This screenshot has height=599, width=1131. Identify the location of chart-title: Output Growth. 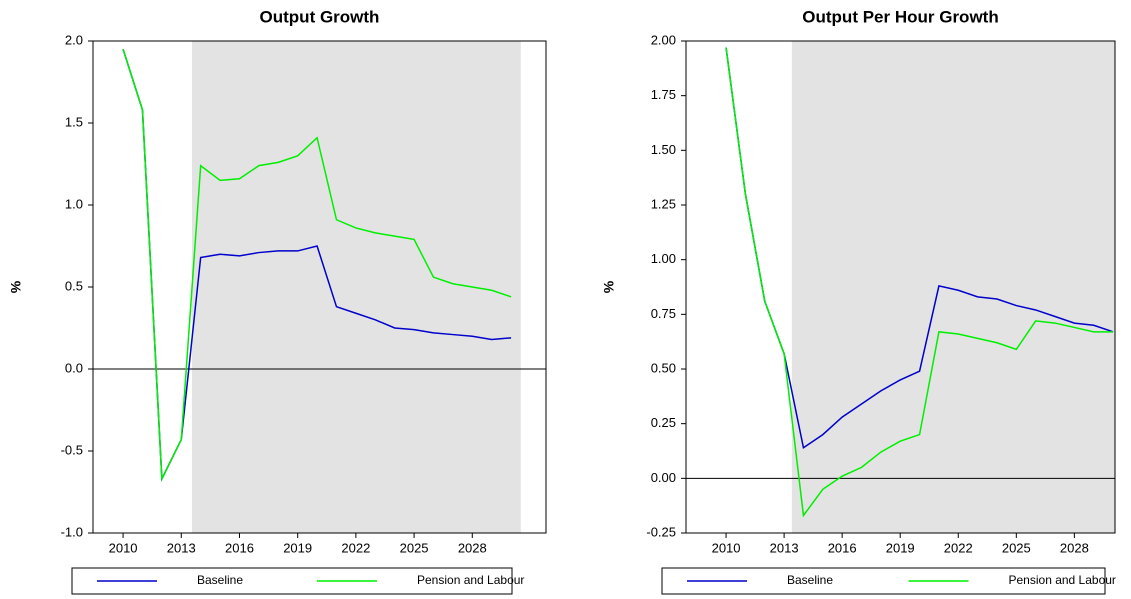
(320, 16).